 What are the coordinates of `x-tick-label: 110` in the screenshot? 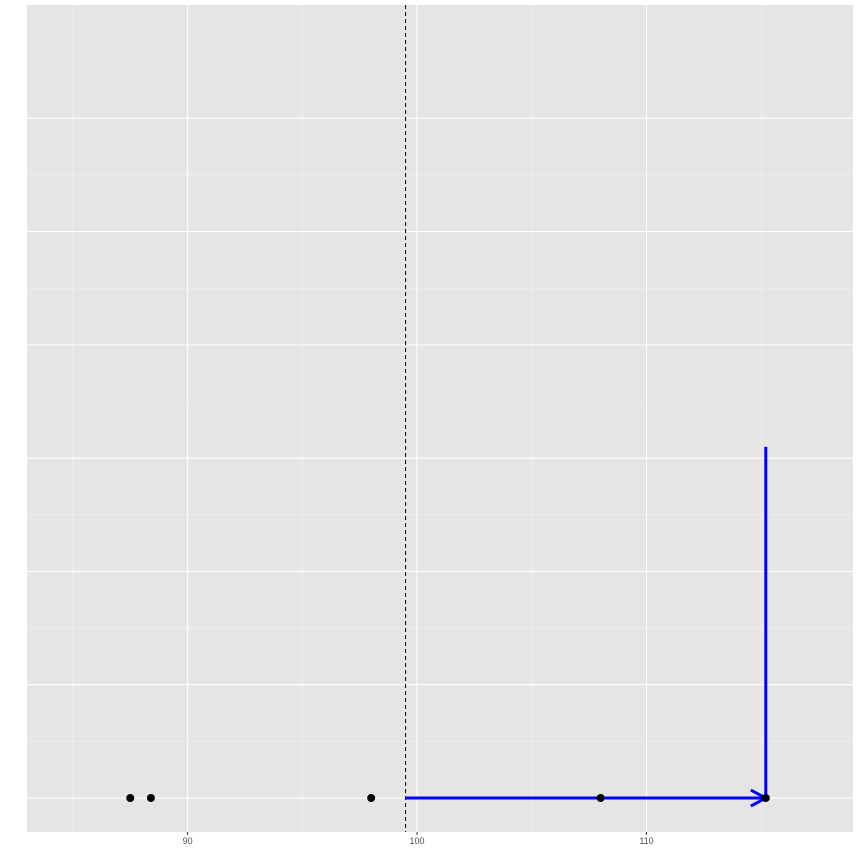 It's located at (646, 841).